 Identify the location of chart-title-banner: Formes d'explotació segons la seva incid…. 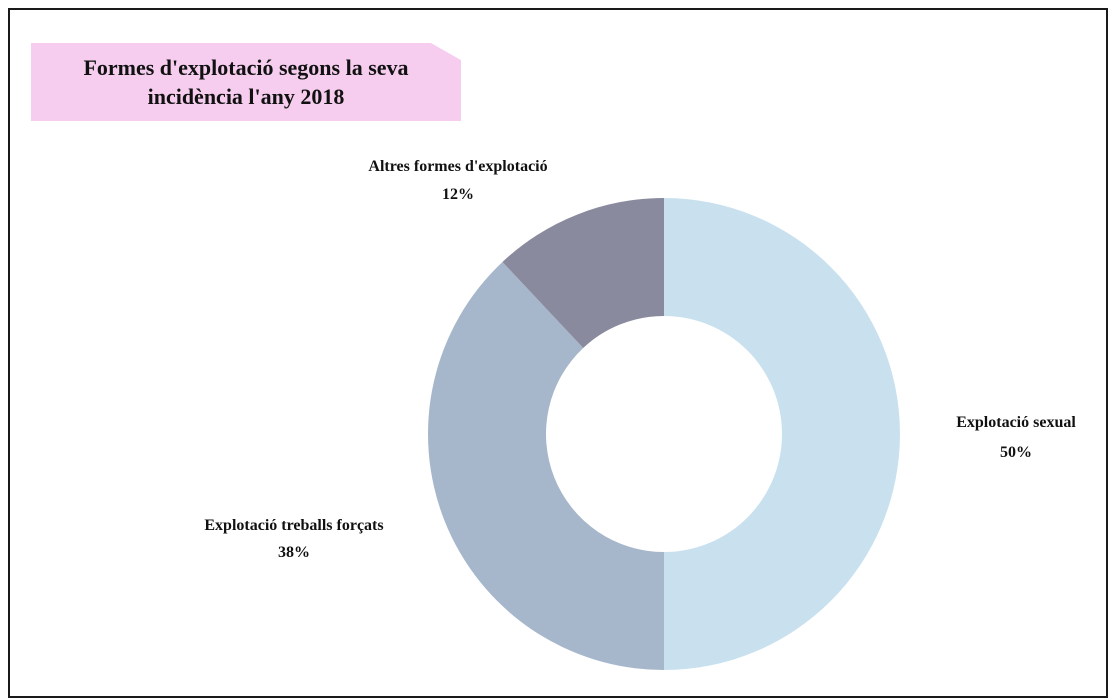
(246, 82).